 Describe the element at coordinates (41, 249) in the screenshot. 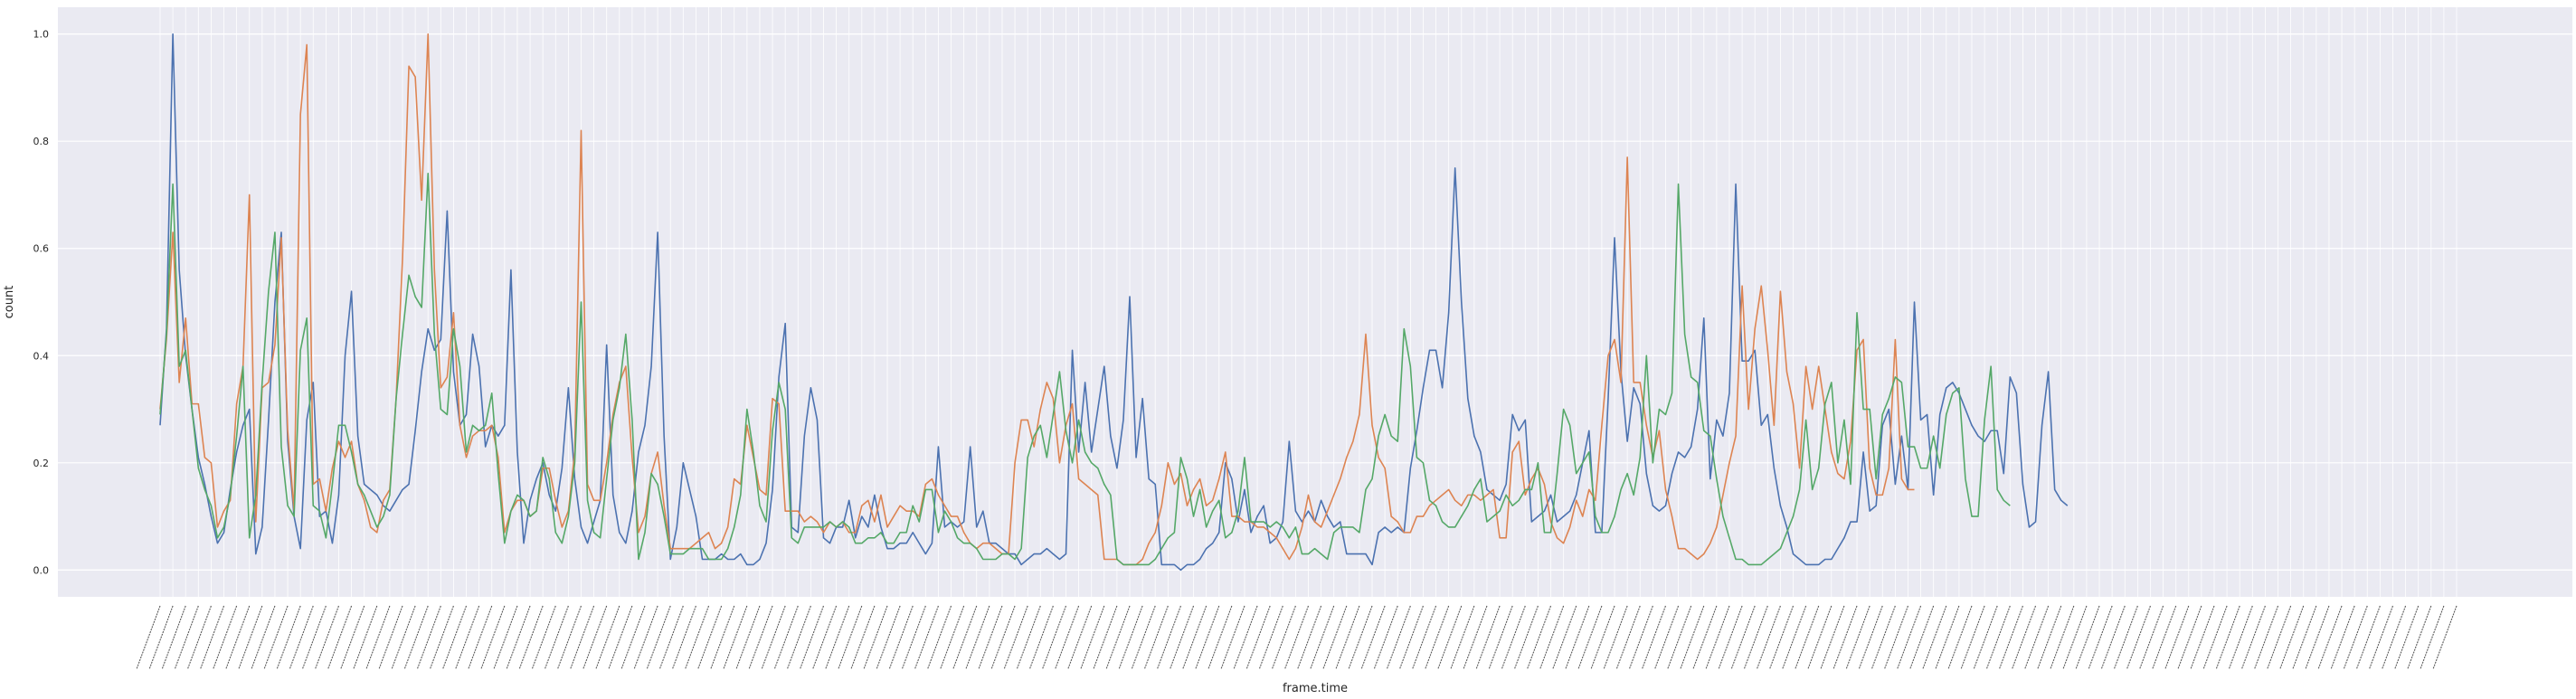

I see `y-tick-label: 0.6` at that location.